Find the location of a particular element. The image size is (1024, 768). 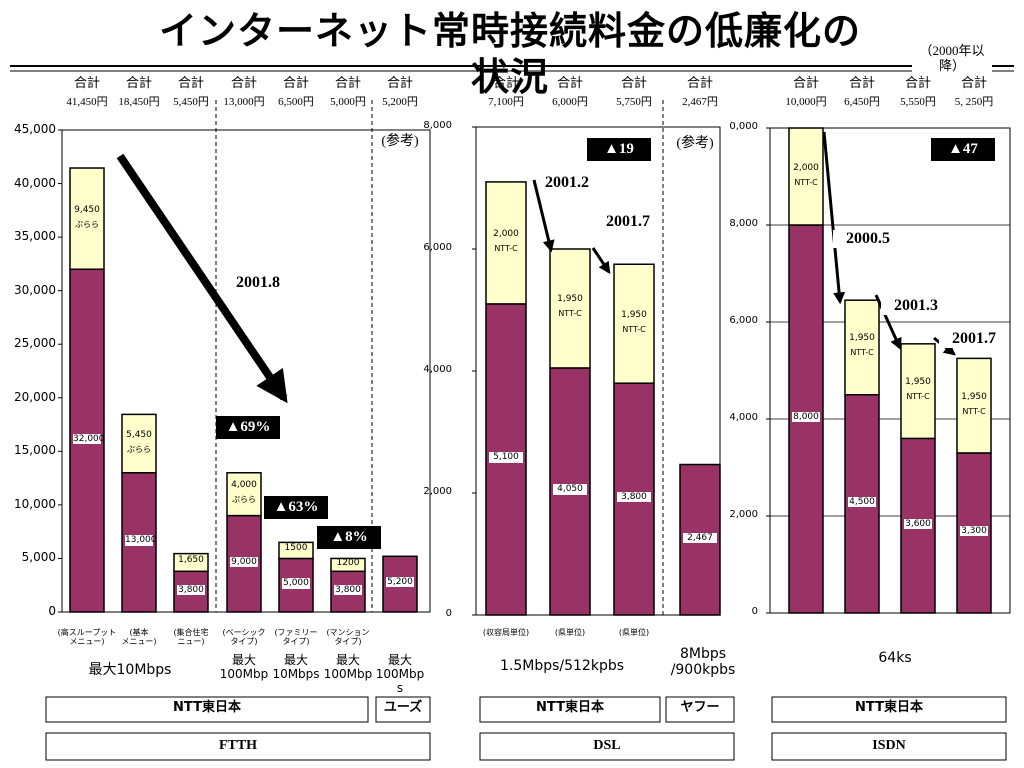

value-label: 5,450 is located at coordinates (139, 434).